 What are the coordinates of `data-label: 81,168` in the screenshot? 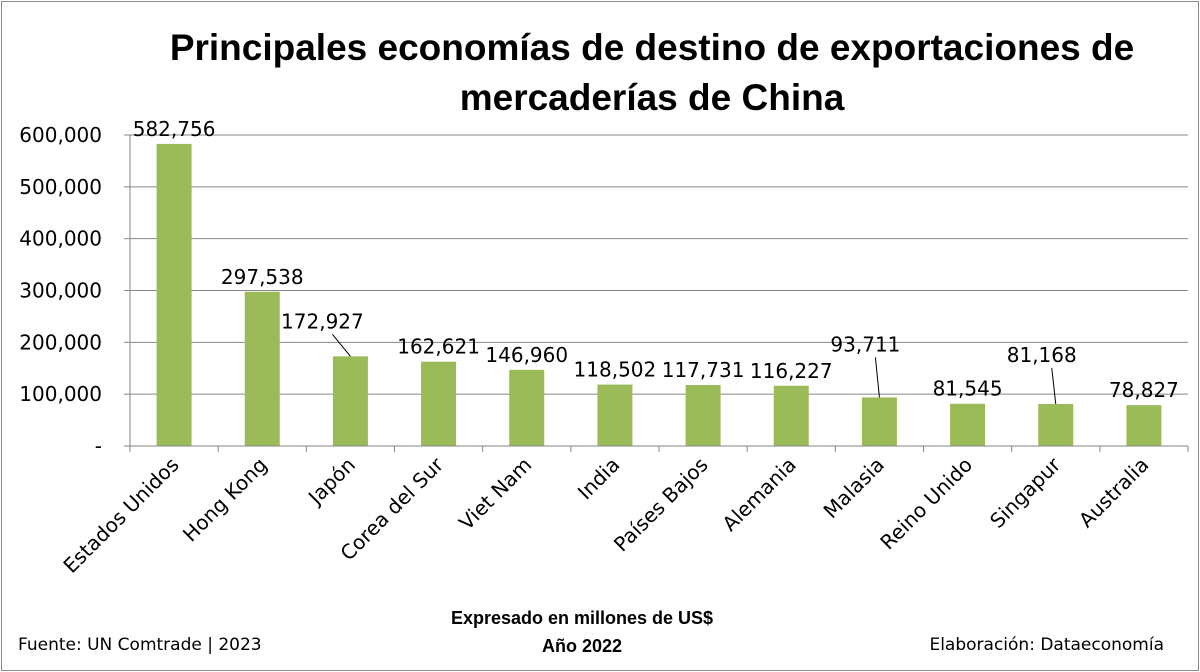 It's located at (1042, 355).